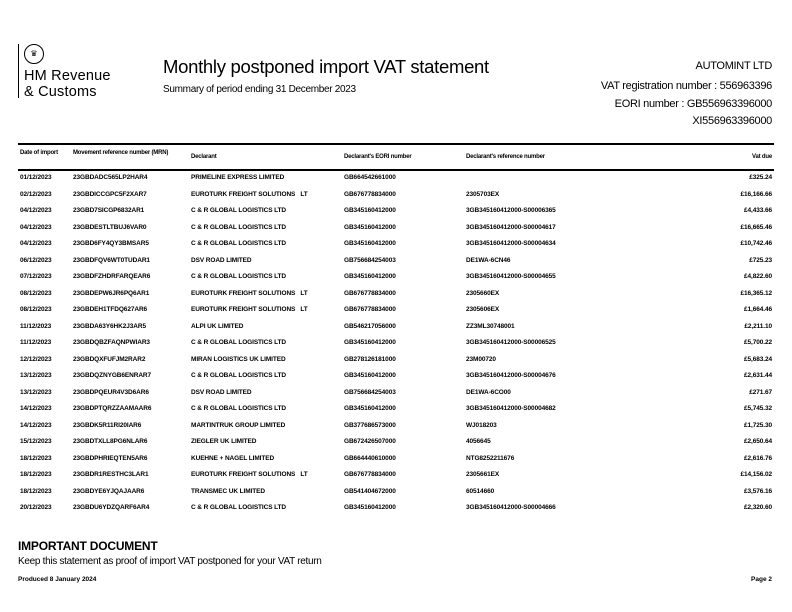 The width and height of the screenshot is (792, 612). What do you see at coordinates (511, 227) in the screenshot?
I see `cell-reference: 3GB345160412000-S00004617` at bounding box center [511, 227].